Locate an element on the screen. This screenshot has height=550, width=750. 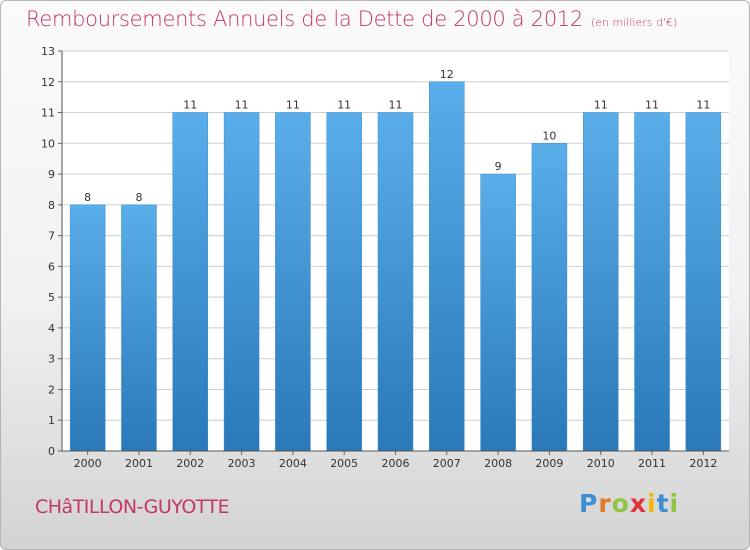
bar-2004 is located at coordinates (293, 282).